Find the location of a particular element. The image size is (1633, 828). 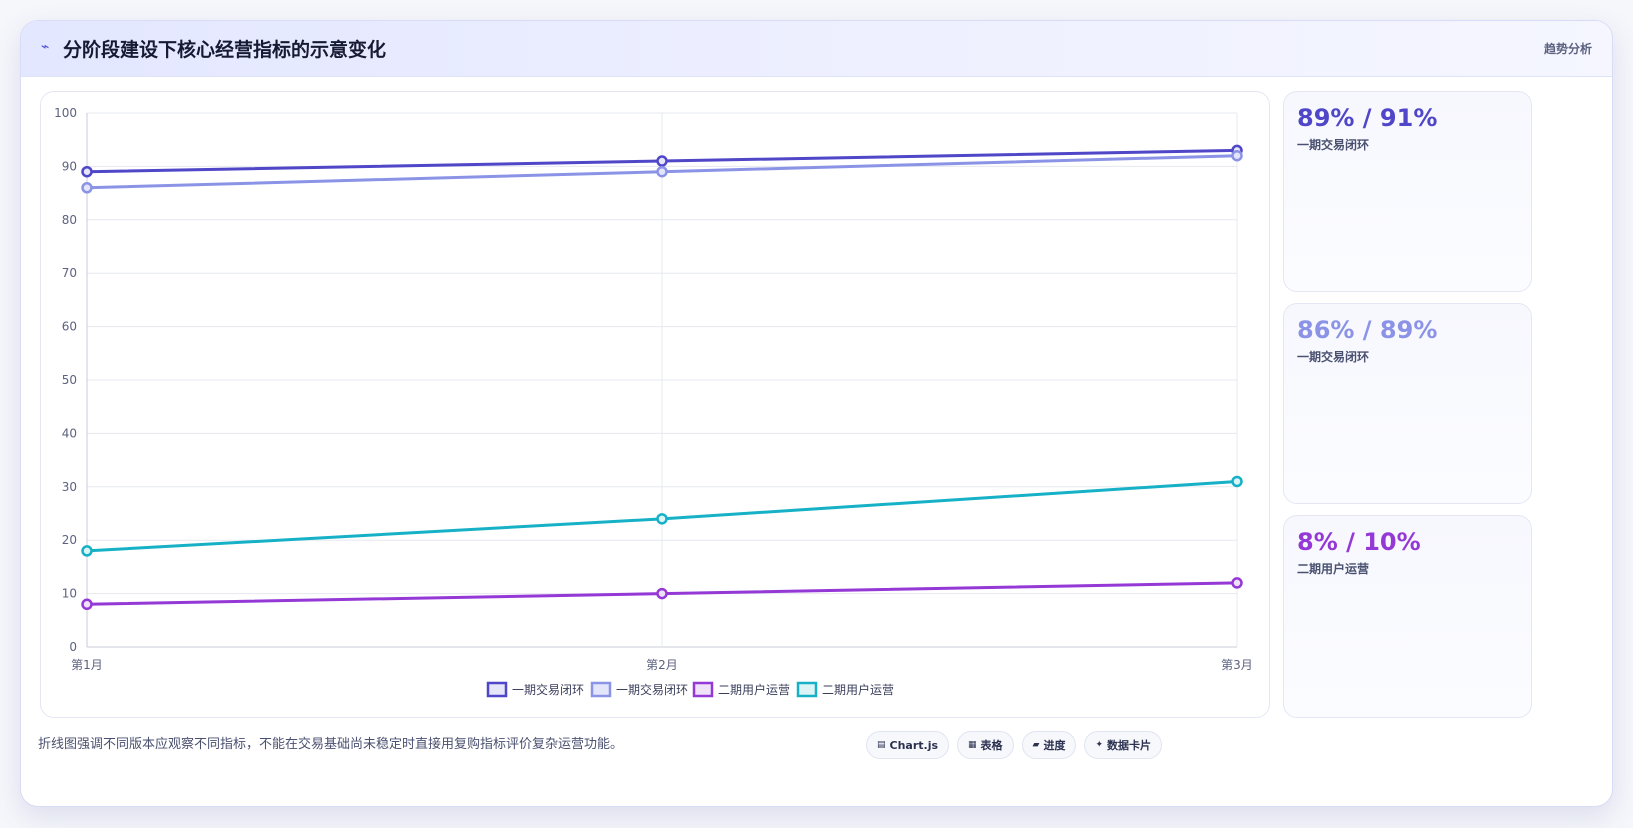

page-title: 分阶段建设下核心经营指标的示意变化 is located at coordinates (225, 50).